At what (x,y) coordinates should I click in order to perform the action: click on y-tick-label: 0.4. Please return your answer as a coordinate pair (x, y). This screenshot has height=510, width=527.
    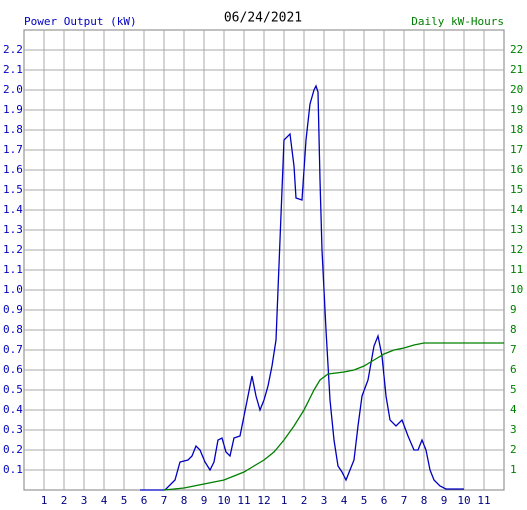
    Looking at the image, I should click on (13, 409).